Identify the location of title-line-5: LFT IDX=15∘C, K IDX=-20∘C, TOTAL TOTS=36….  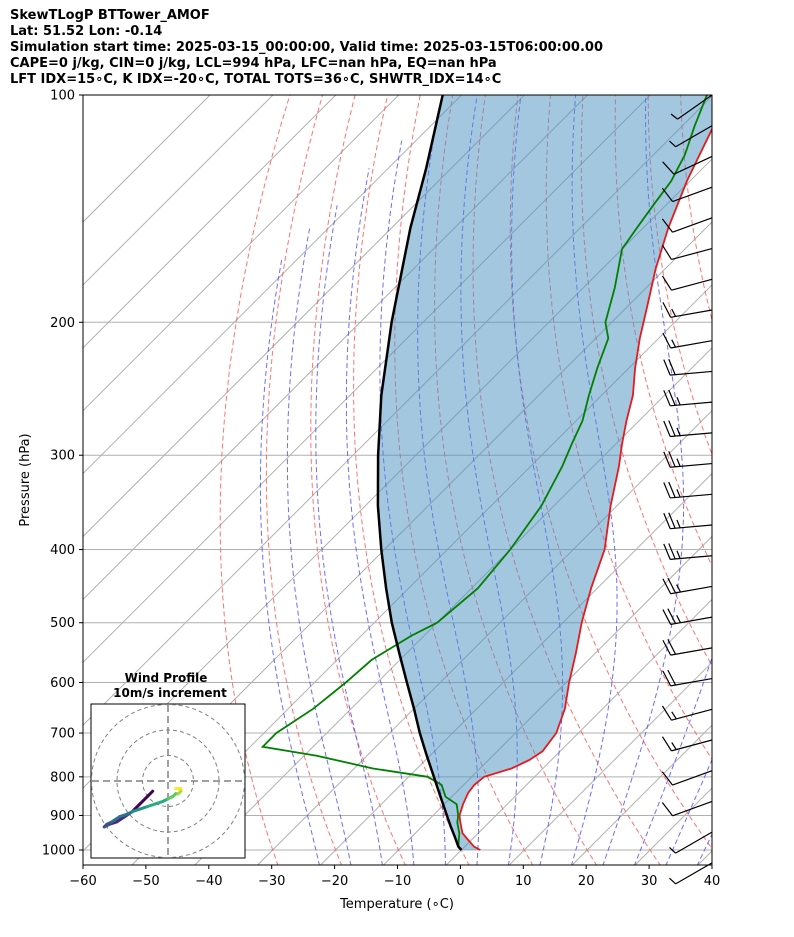
(256, 79).